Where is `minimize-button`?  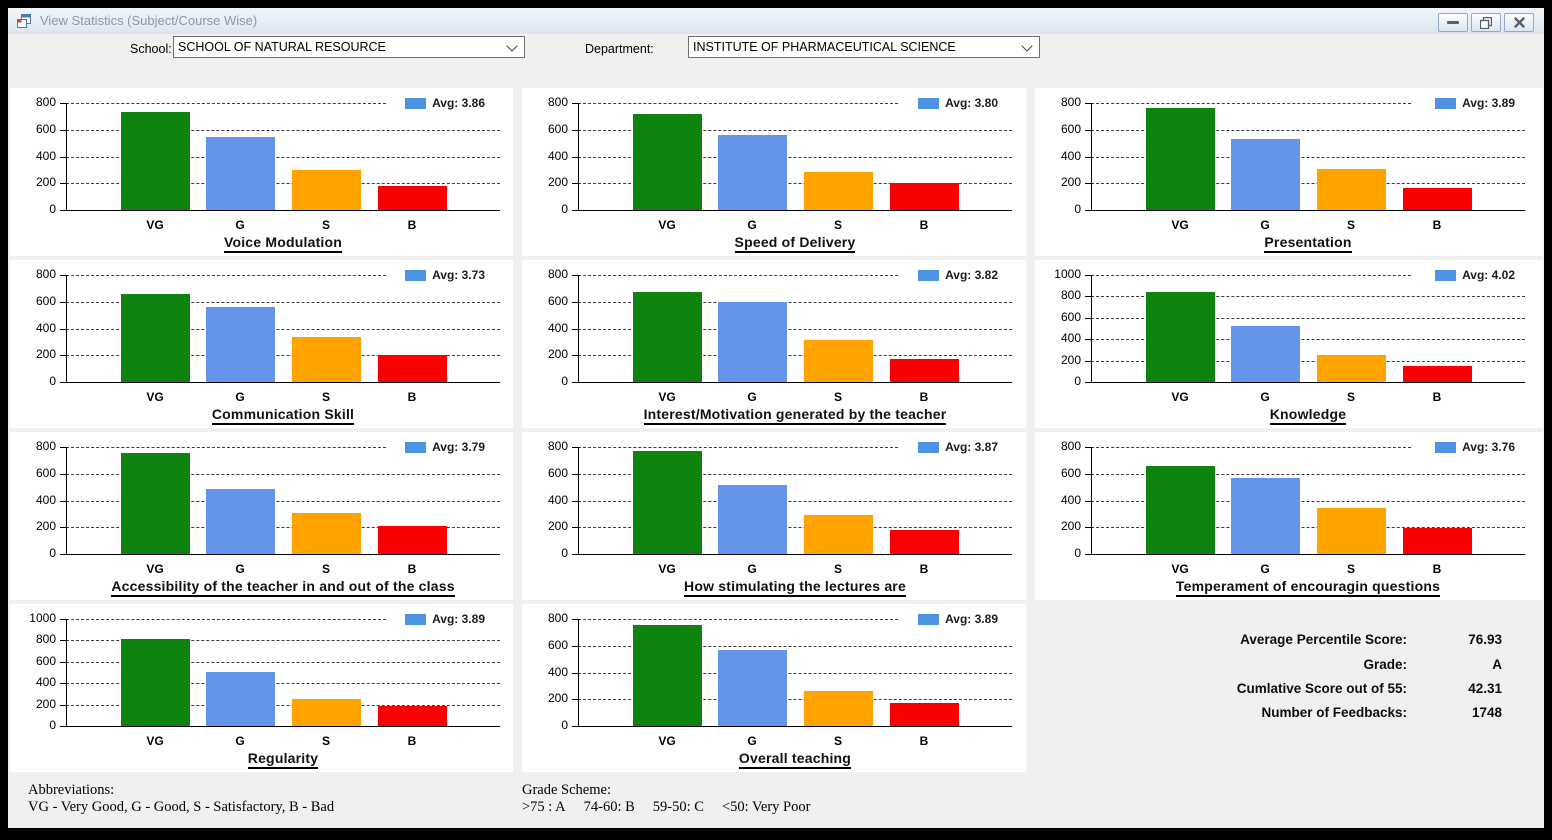 minimize-button is located at coordinates (1453, 22).